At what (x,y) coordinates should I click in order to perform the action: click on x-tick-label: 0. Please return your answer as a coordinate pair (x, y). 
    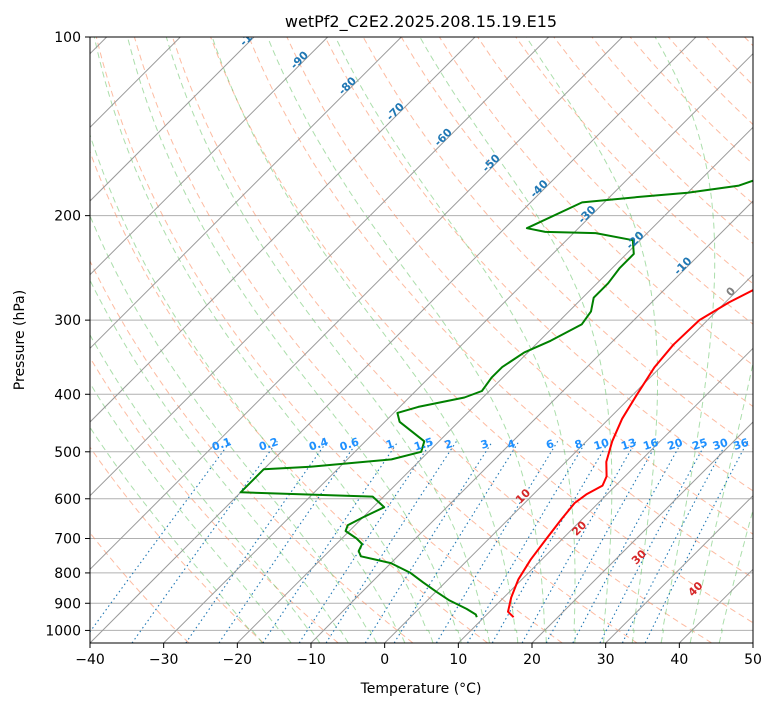
    Looking at the image, I should click on (384, 660).